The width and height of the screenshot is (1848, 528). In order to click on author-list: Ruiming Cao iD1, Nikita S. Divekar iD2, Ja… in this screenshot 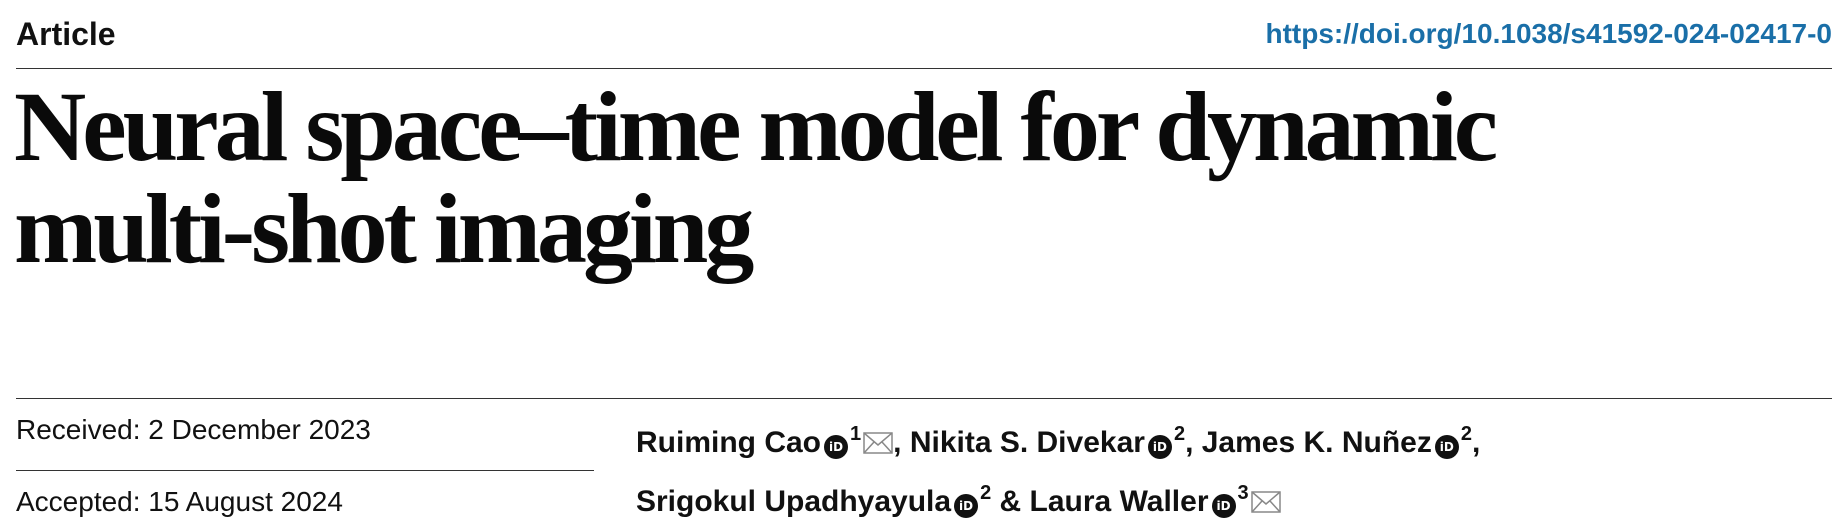, I will do `click(1226, 469)`.